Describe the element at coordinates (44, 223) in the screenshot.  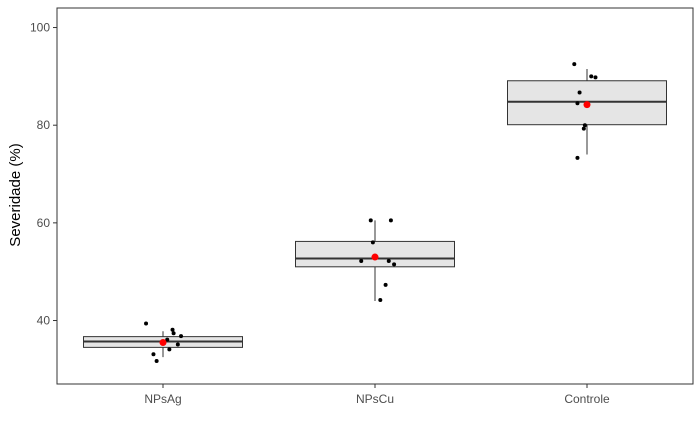
I see `y-tick-label: 60` at that location.